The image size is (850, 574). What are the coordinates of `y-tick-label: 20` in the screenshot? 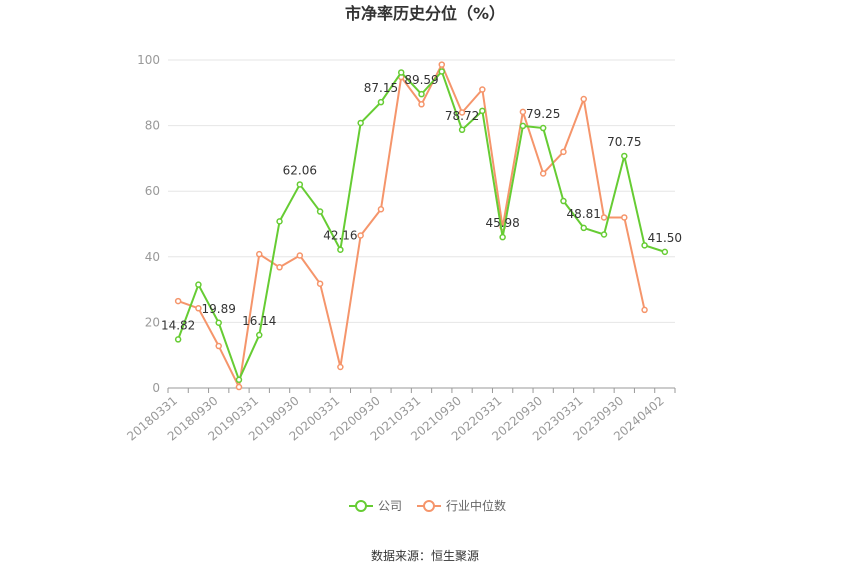 It's located at (152, 322).